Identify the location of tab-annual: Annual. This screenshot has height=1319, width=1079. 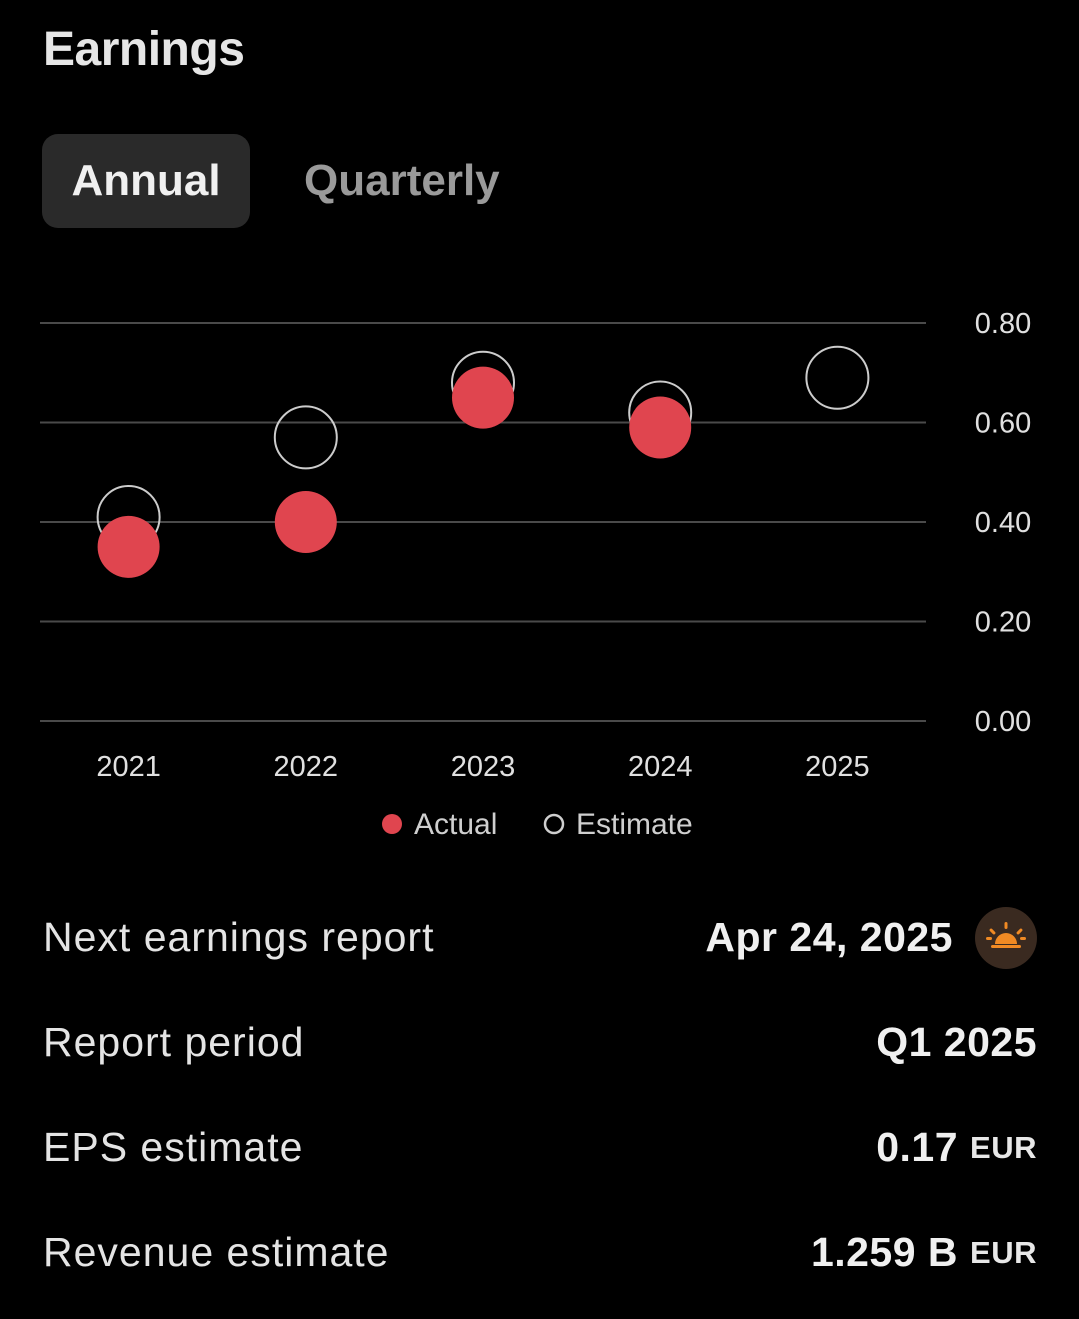
(146, 181).